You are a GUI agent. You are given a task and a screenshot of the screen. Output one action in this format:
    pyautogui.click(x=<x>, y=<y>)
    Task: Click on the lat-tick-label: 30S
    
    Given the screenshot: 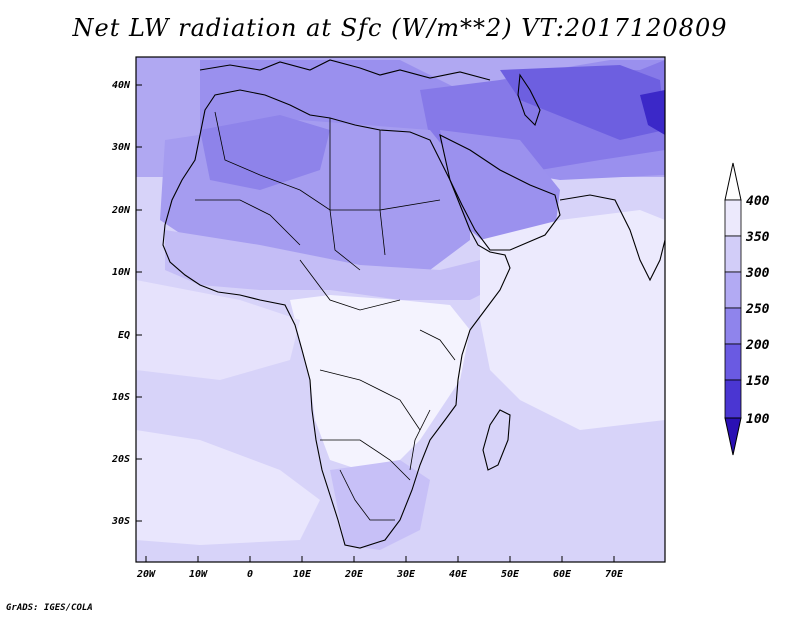 What is the action you would take?
    pyautogui.click(x=120, y=521)
    